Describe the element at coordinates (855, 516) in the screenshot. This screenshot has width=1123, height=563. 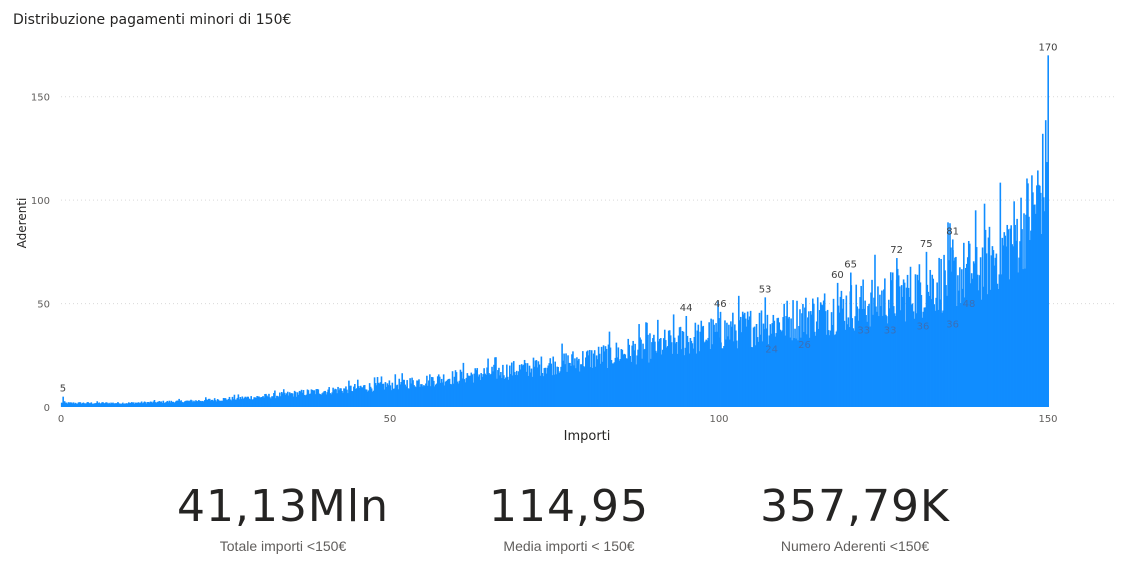
I see `kpi-numero-aderenti: 357,79K Numero Aderenti <150€` at that location.